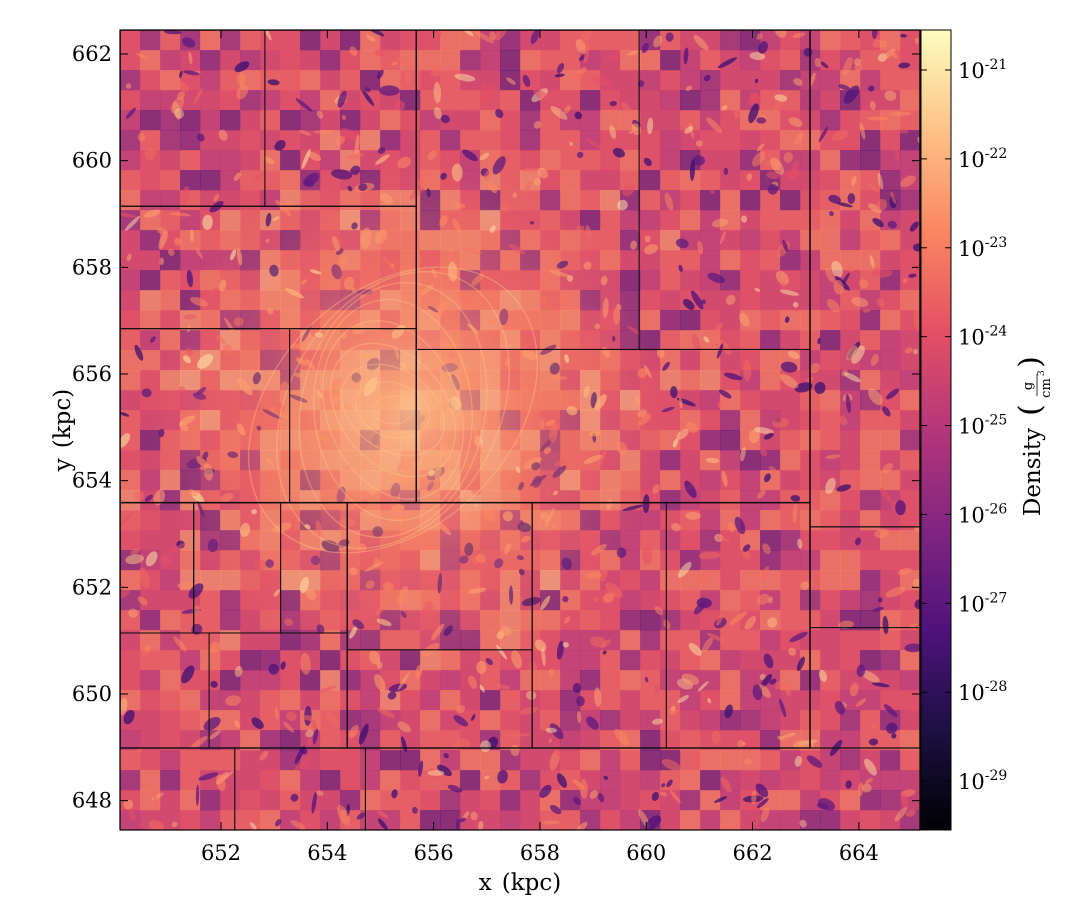 This screenshot has height=920, width=1085. I want to click on colorbar-tick-label: 10-22, so click(982, 159).